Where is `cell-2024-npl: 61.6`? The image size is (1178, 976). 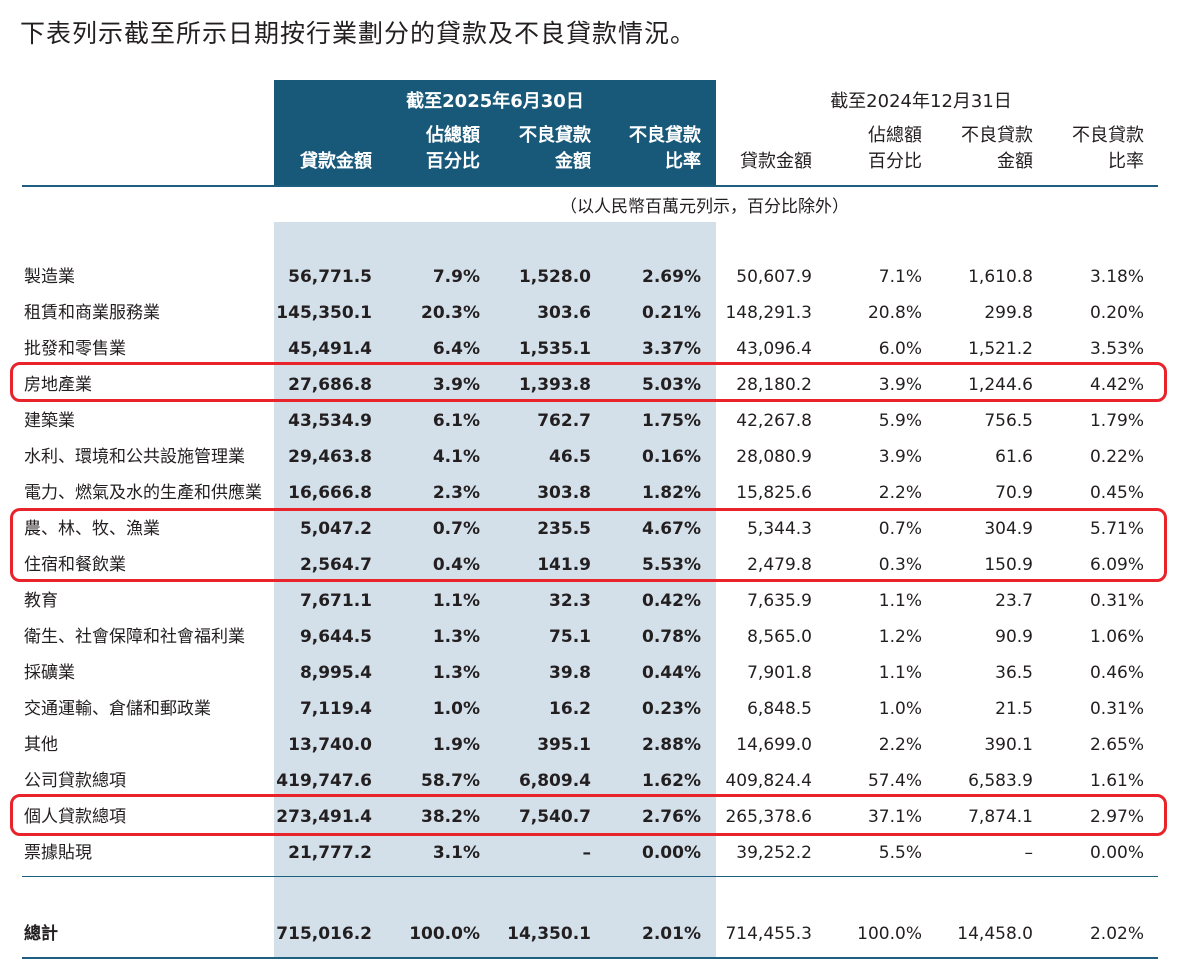
cell-2024-npl: 61.6 is located at coordinates (1014, 457).